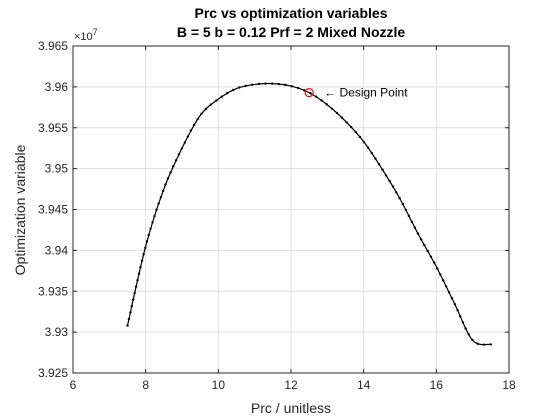 This screenshot has height=420, width=560. I want to click on y-exponent-base: ×10, so click(83, 37).